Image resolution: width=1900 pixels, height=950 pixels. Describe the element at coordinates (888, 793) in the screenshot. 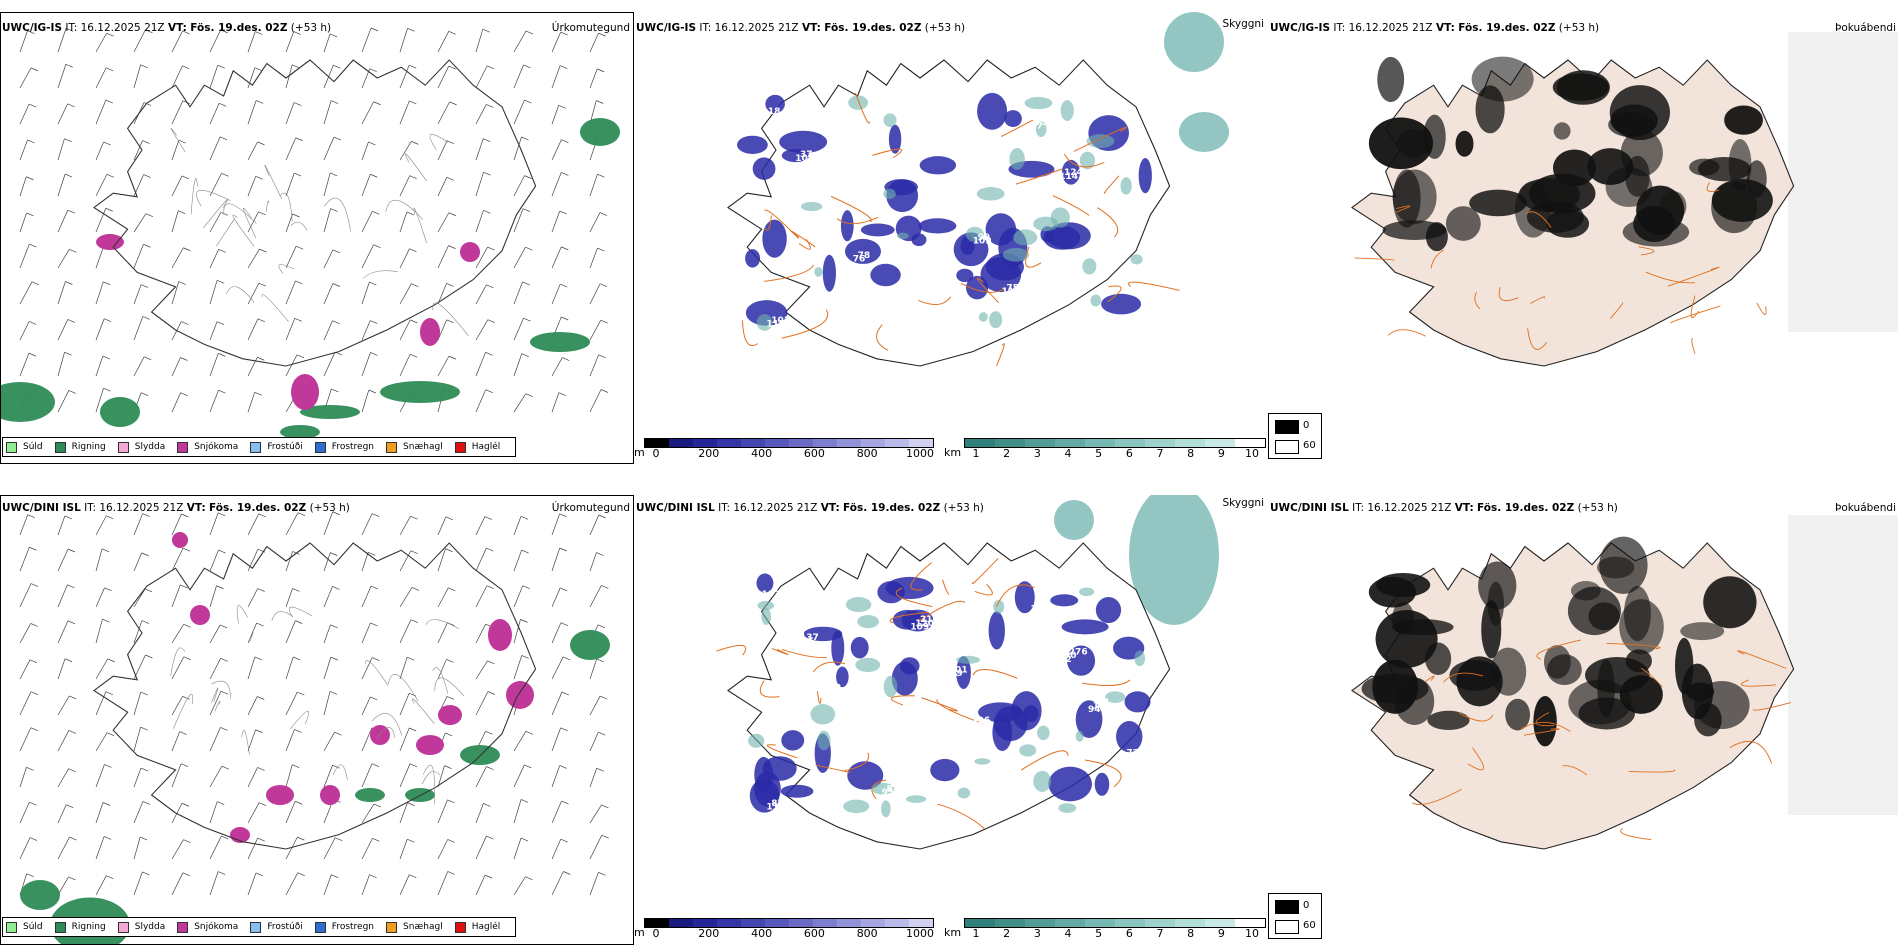

I see `ceiling-value-label: 95` at that location.